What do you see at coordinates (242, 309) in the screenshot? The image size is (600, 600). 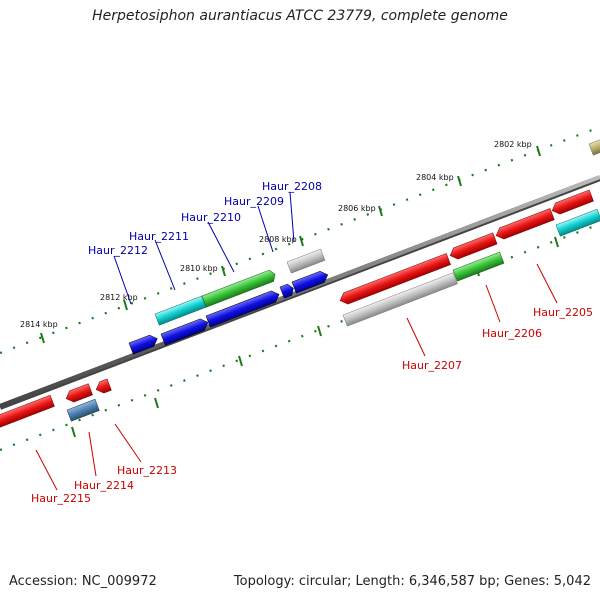 I see `gene-haur-2210b` at bounding box center [242, 309].